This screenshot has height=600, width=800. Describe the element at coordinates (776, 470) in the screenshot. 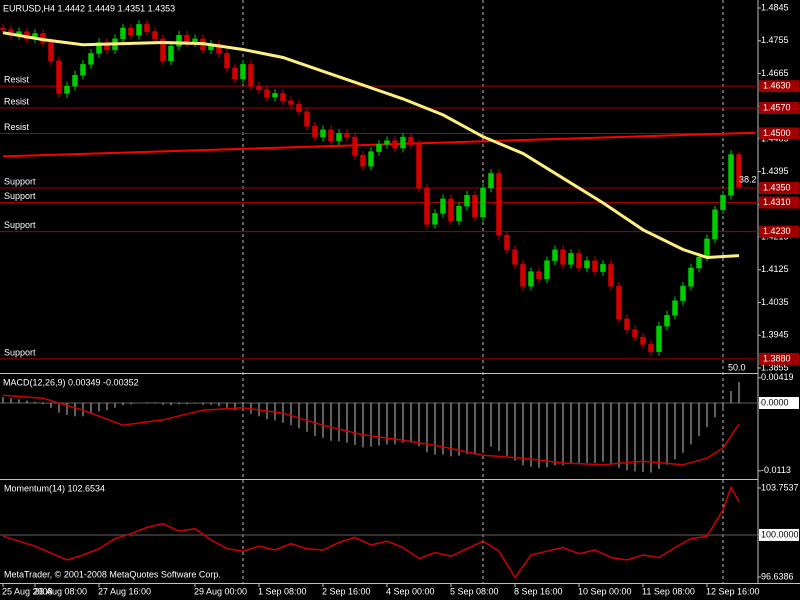

I see `y-tick-label: -0.0113` at that location.